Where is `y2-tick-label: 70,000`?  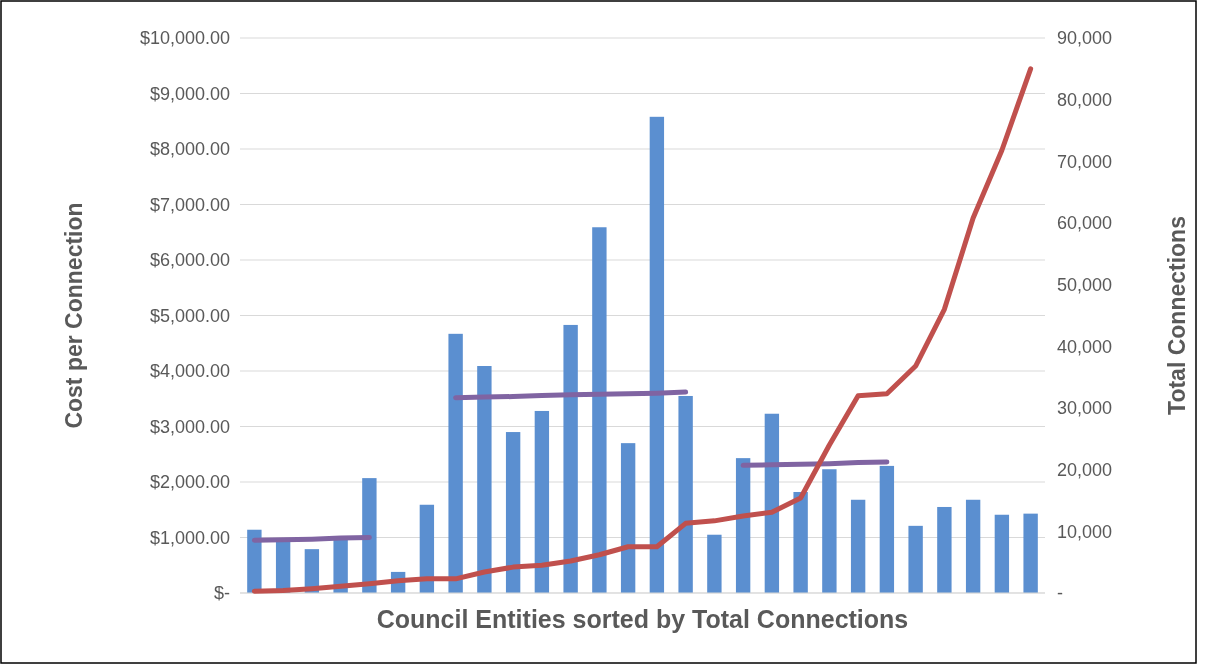
y2-tick-label: 70,000 is located at coordinates (1085, 161).